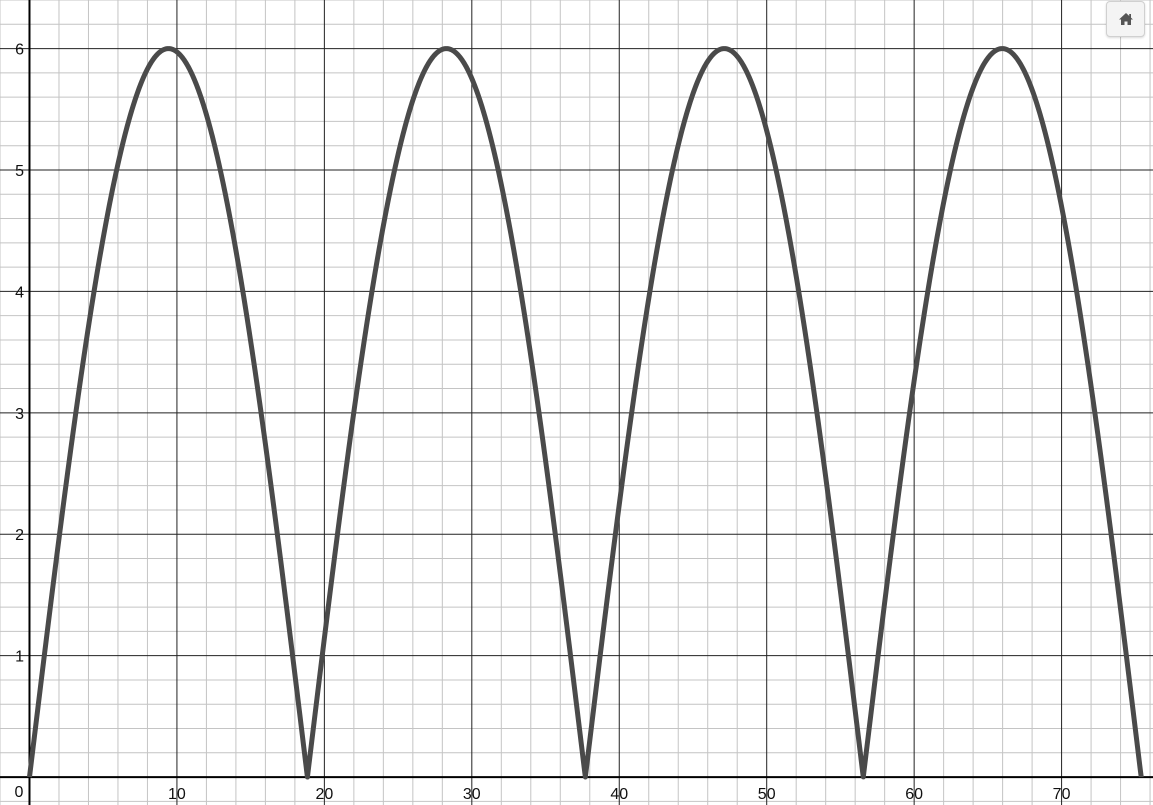  I want to click on x-tick-label: 50, so click(767, 794).